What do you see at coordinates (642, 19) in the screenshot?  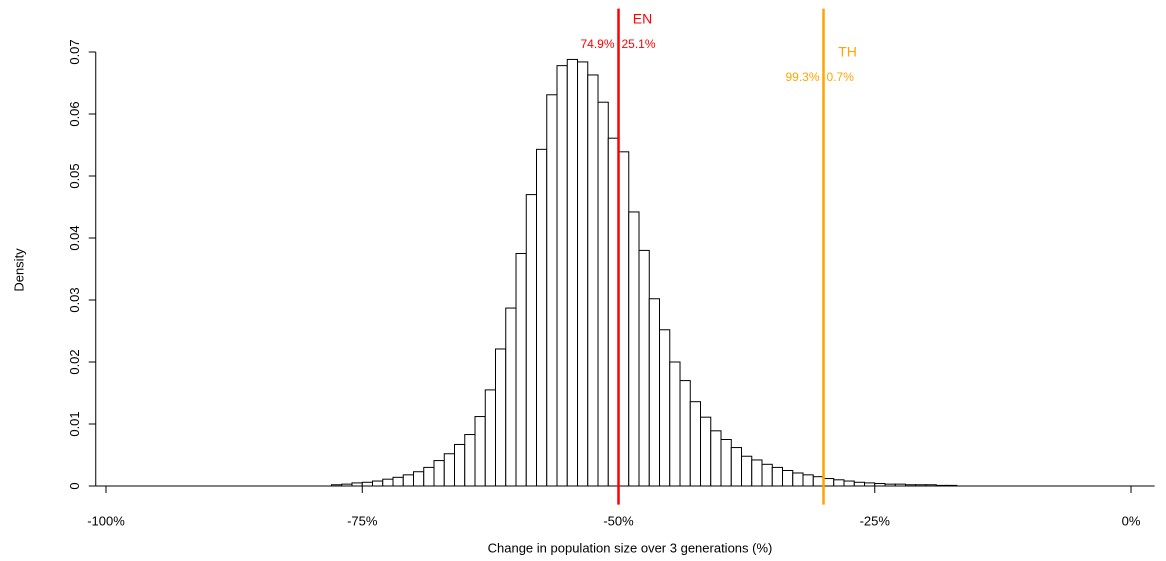 I see `threshold-name: EN` at bounding box center [642, 19].